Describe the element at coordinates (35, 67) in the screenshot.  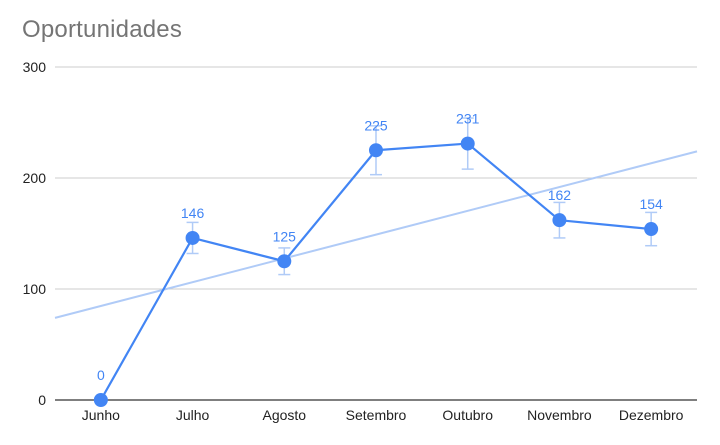
I see `y-tick-label: 300` at that location.